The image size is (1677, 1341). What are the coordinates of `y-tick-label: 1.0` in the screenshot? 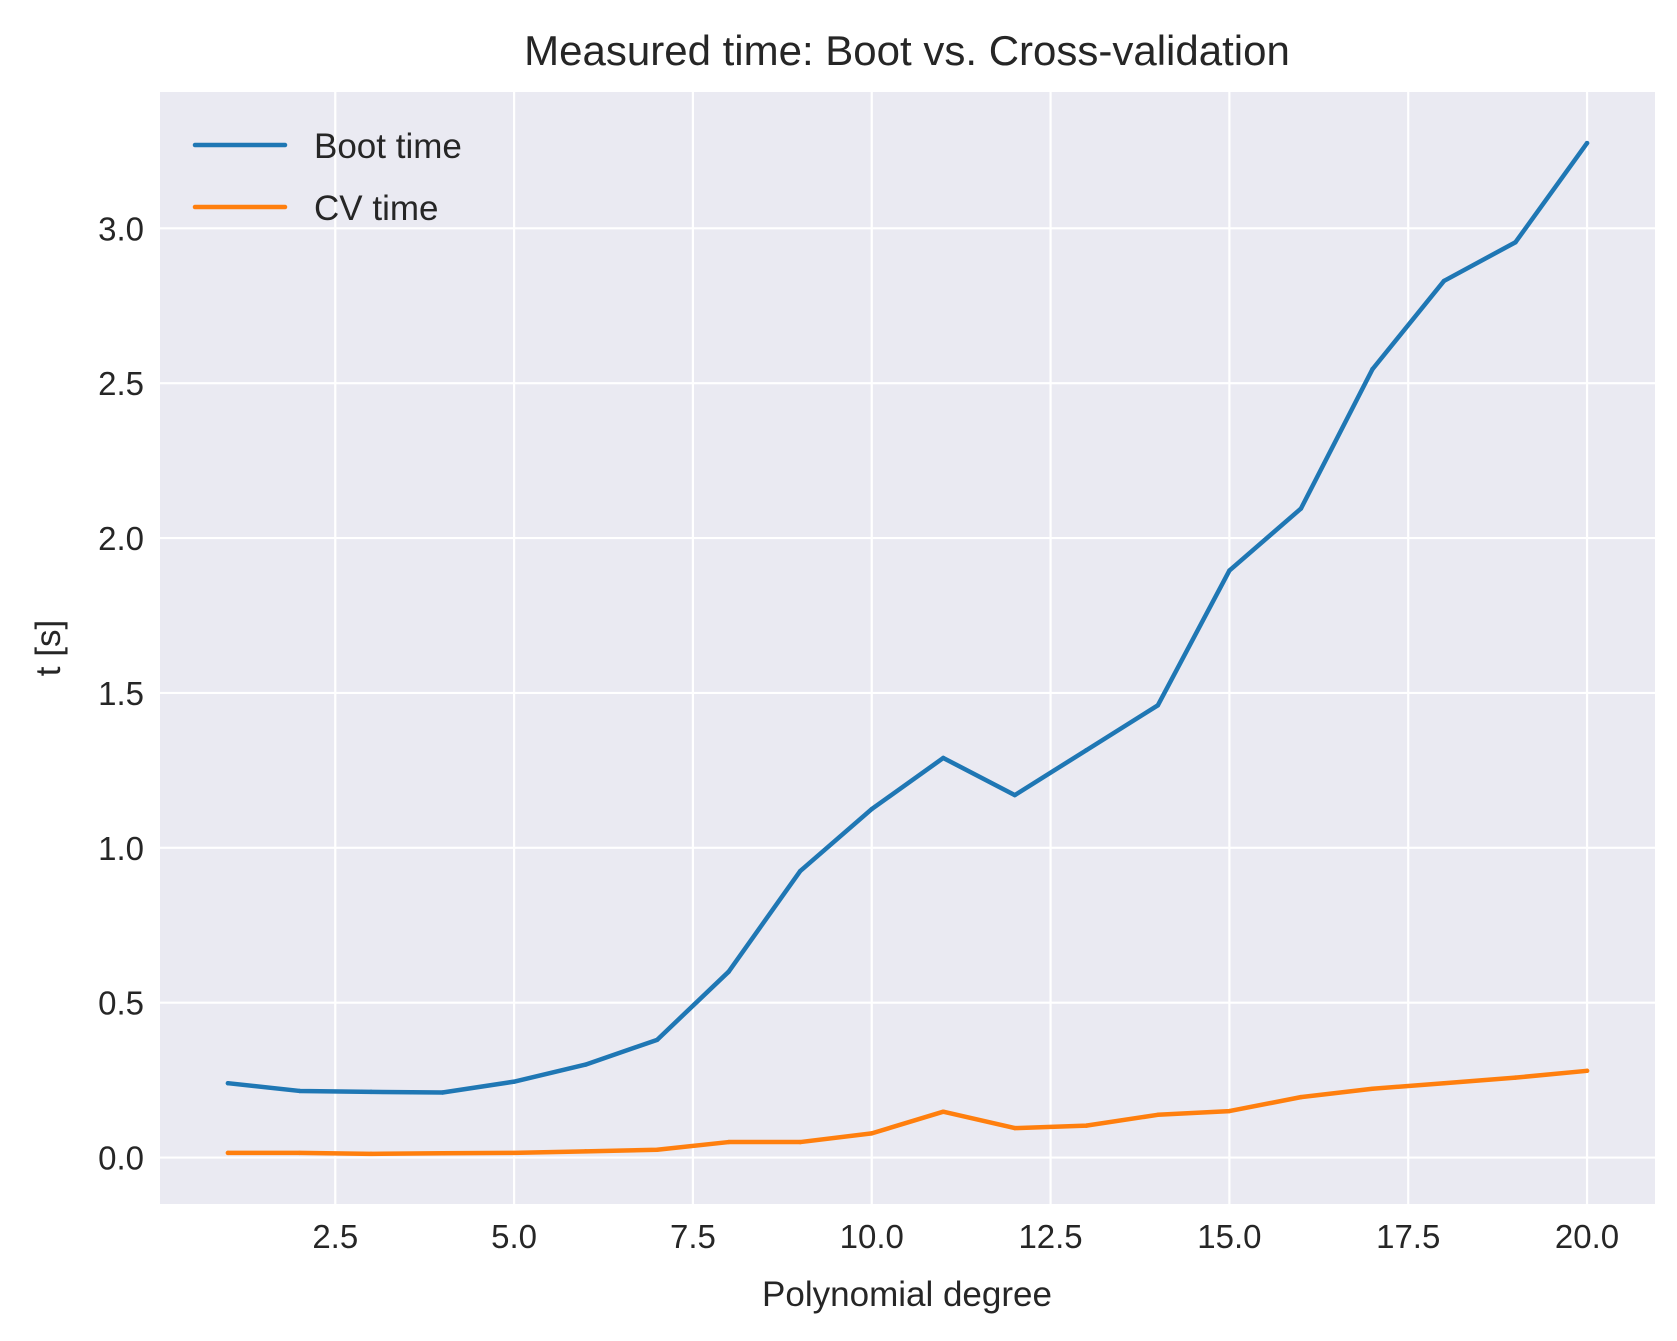 It's located at (121, 848).